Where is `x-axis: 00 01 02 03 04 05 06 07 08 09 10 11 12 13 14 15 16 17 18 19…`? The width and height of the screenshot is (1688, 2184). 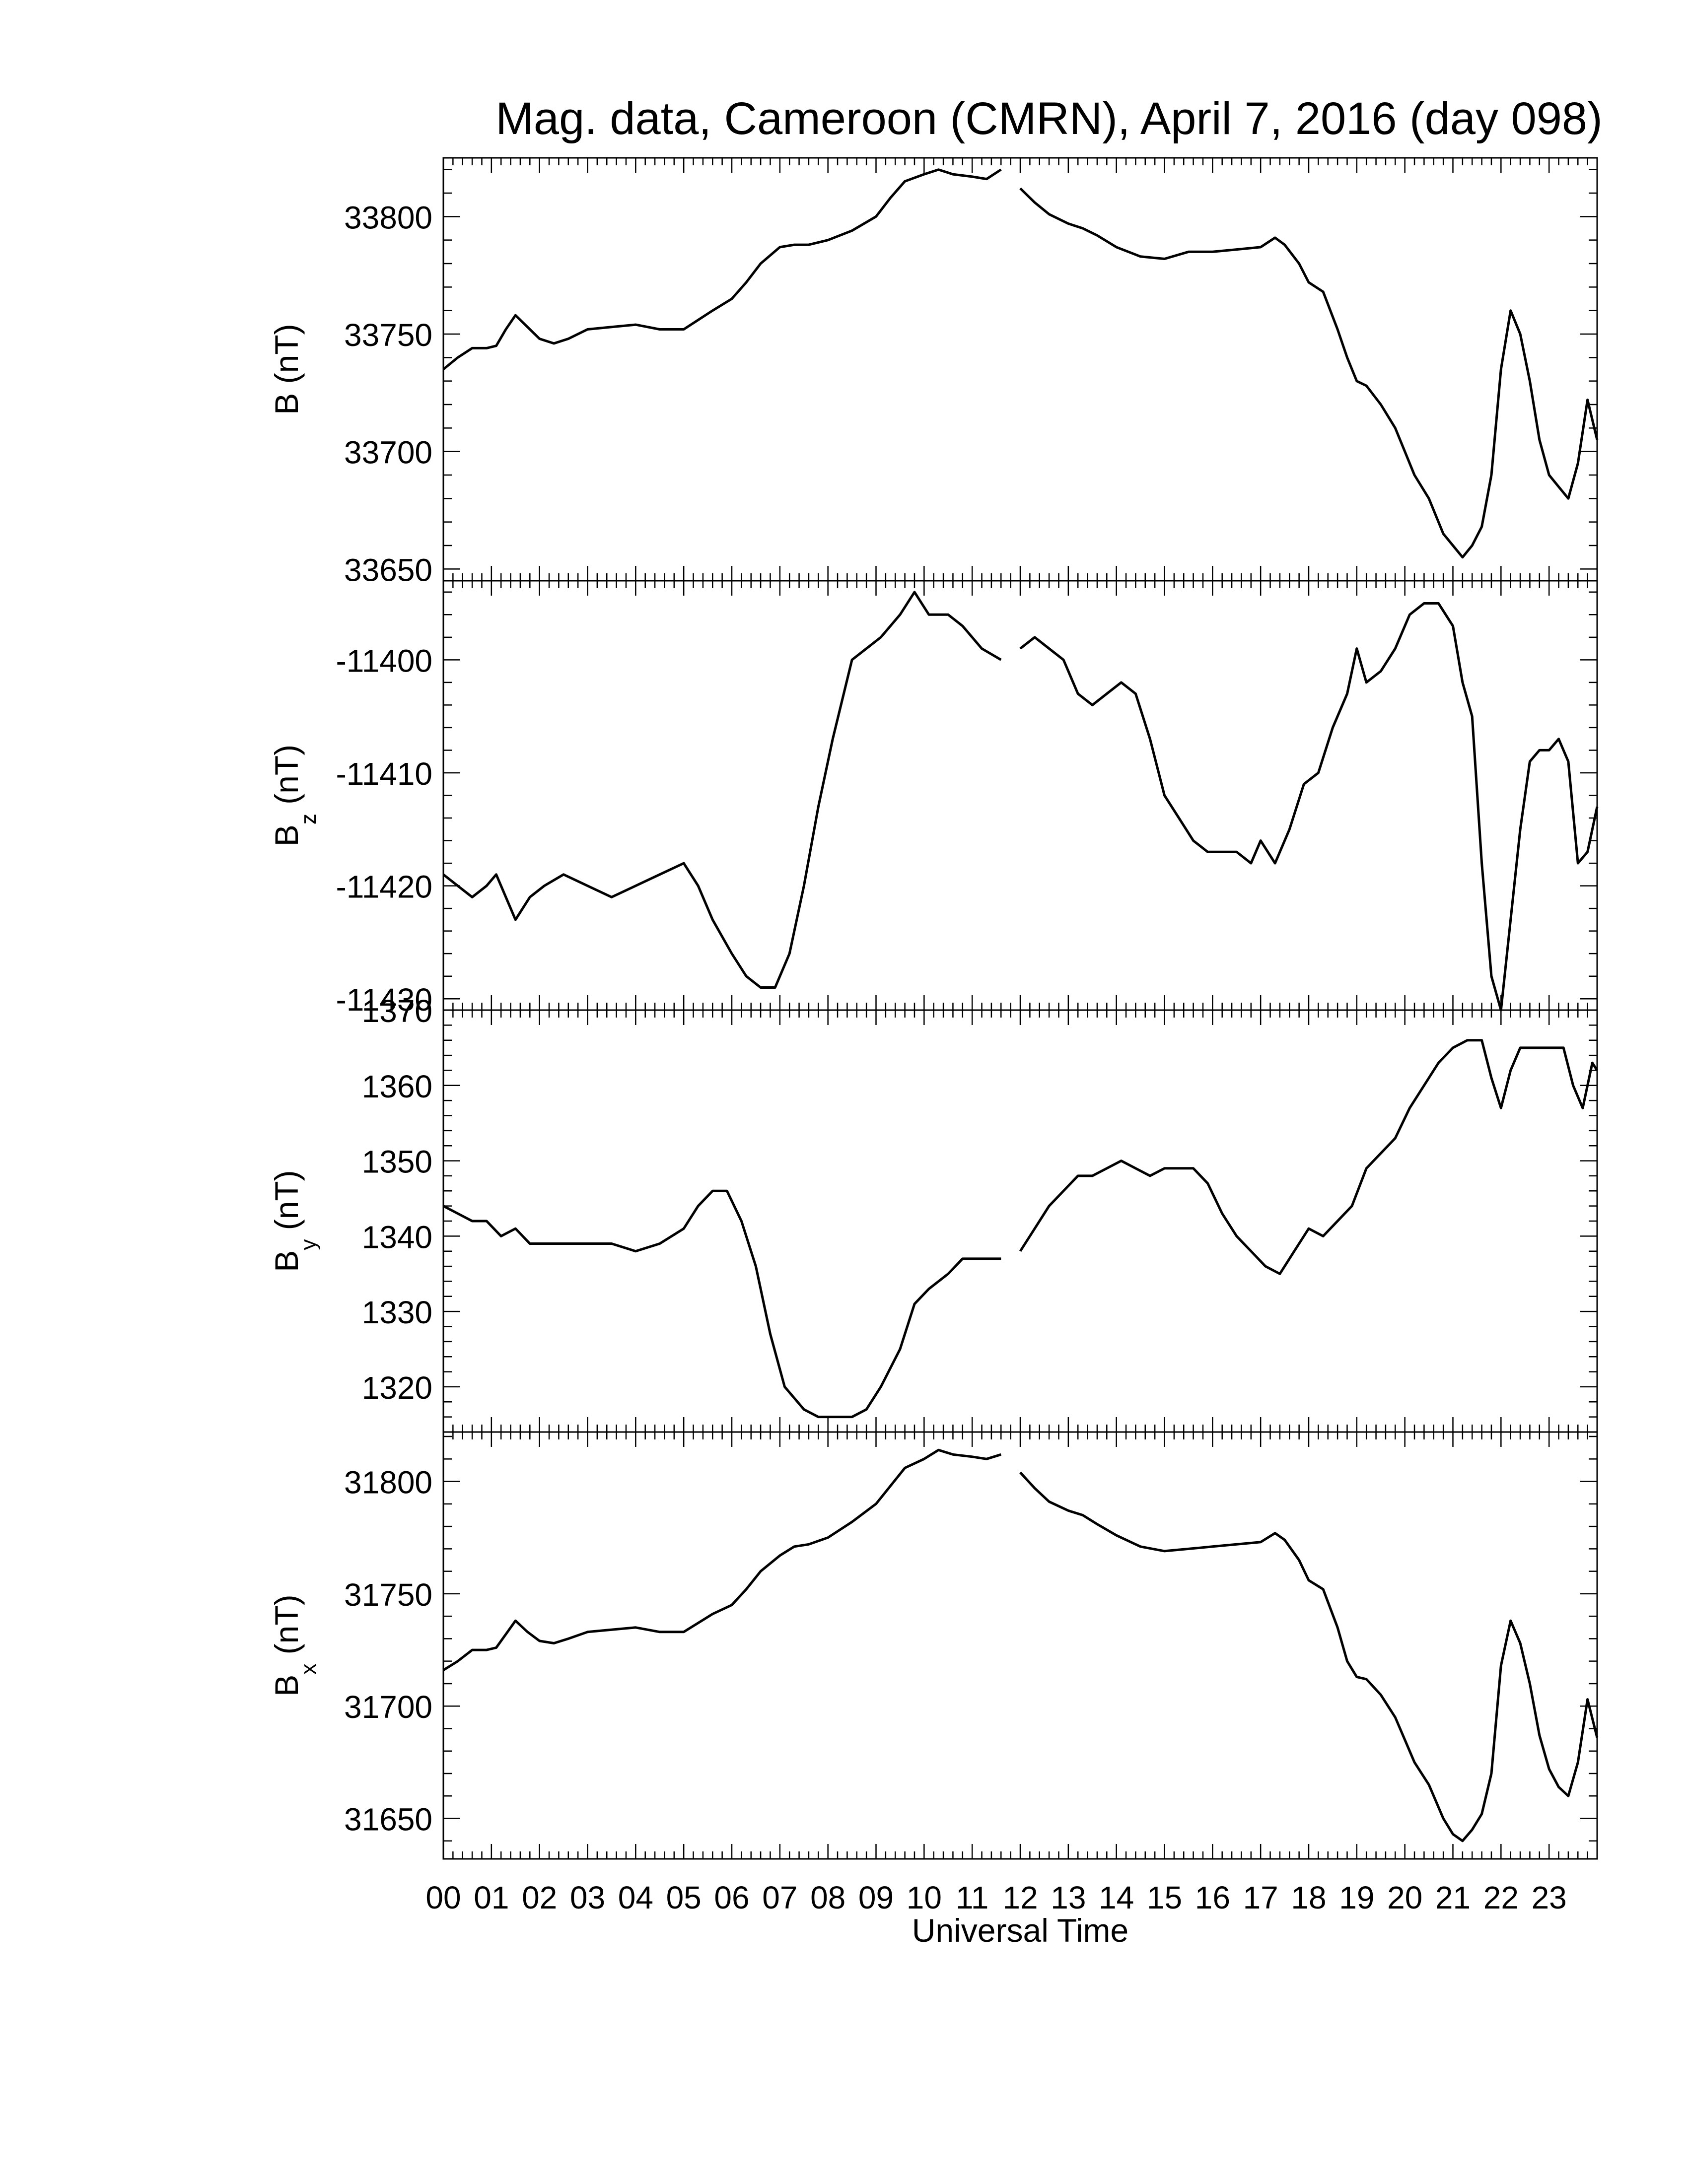
x-axis: 00 01 02 03 04 05 06 07 08 09 10 11 12 13 14 15 16 17 18 19… is located at coordinates (995, 1897).